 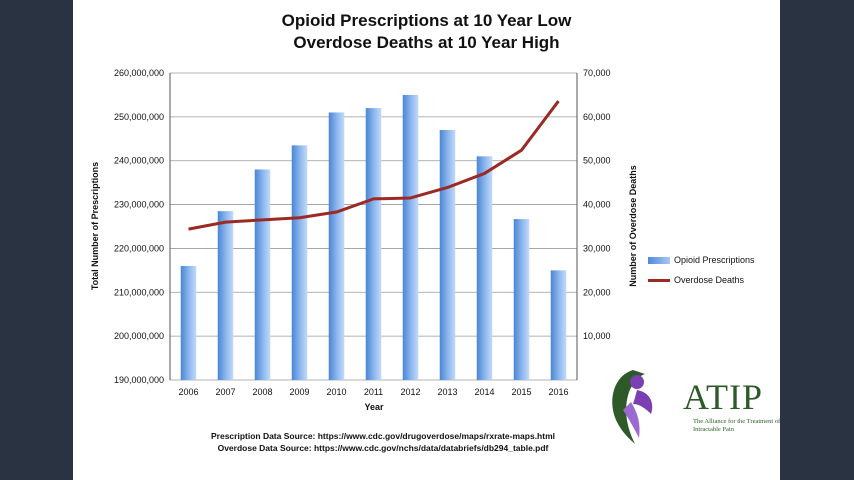 What do you see at coordinates (709, 280) in the screenshot?
I see `legend-label-deaths: Overdose Deaths` at bounding box center [709, 280].